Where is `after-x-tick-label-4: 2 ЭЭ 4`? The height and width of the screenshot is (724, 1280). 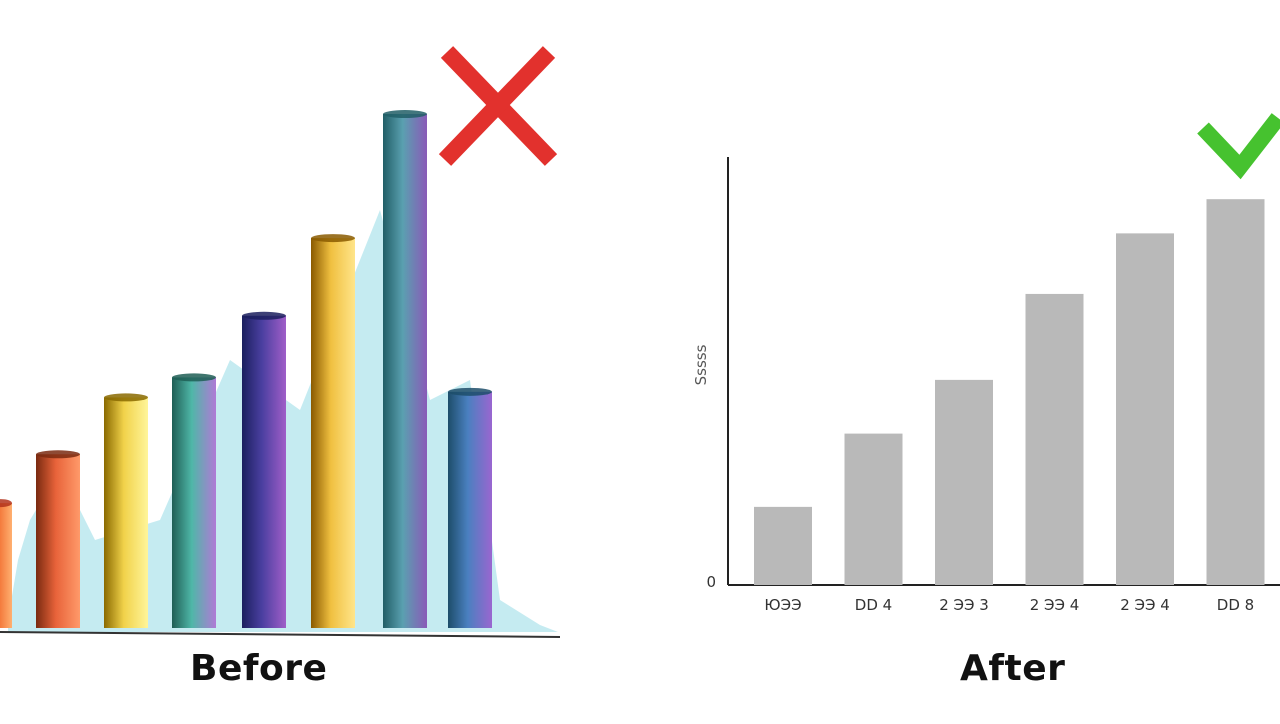
after-x-tick-label-4: 2 ЭЭ 4 is located at coordinates (1055, 605).